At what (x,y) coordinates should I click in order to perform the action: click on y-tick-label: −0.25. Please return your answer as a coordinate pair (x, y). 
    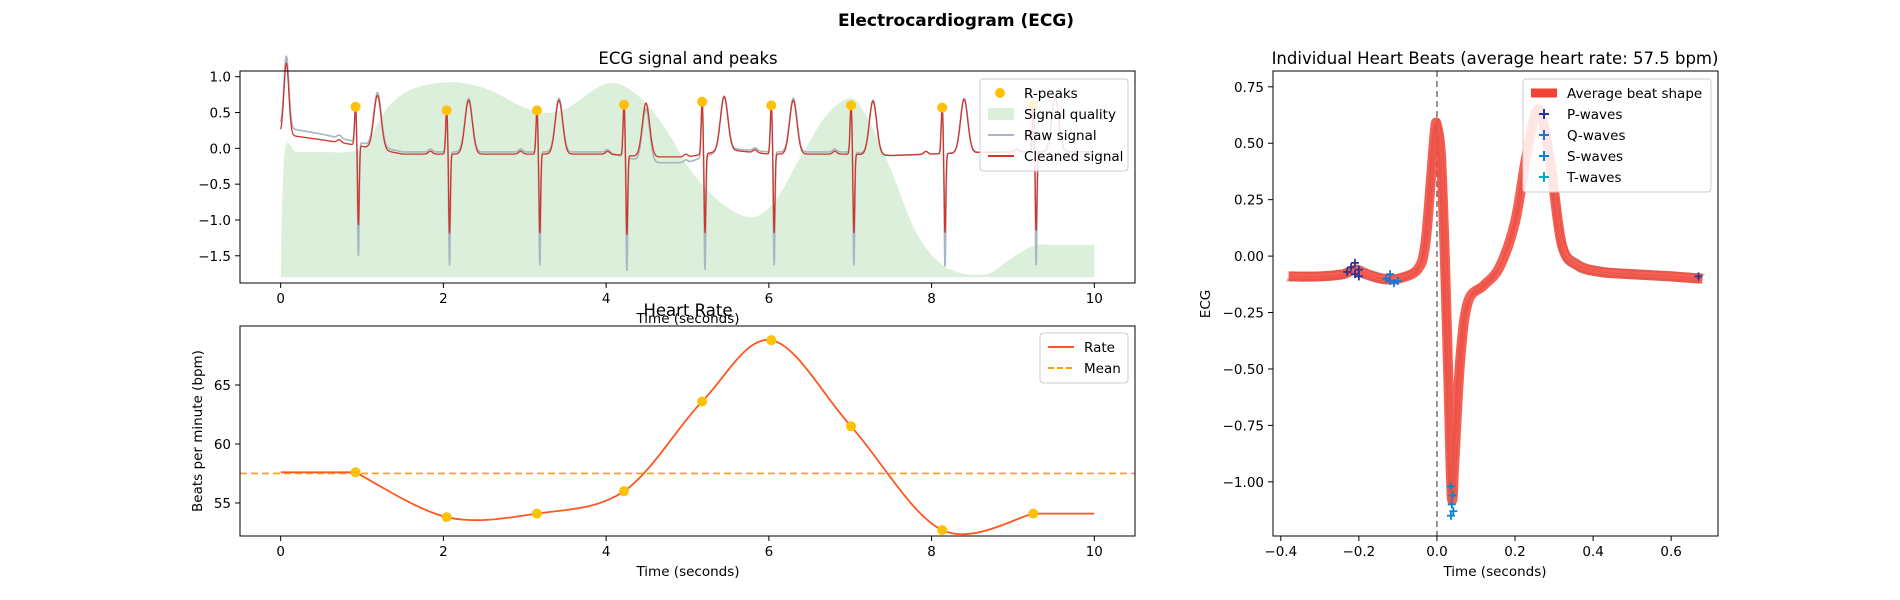
    Looking at the image, I should click on (1243, 314).